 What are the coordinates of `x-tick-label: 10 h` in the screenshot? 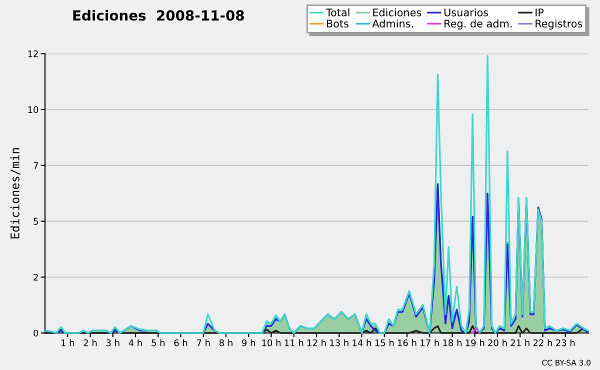 It's located at (271, 342).